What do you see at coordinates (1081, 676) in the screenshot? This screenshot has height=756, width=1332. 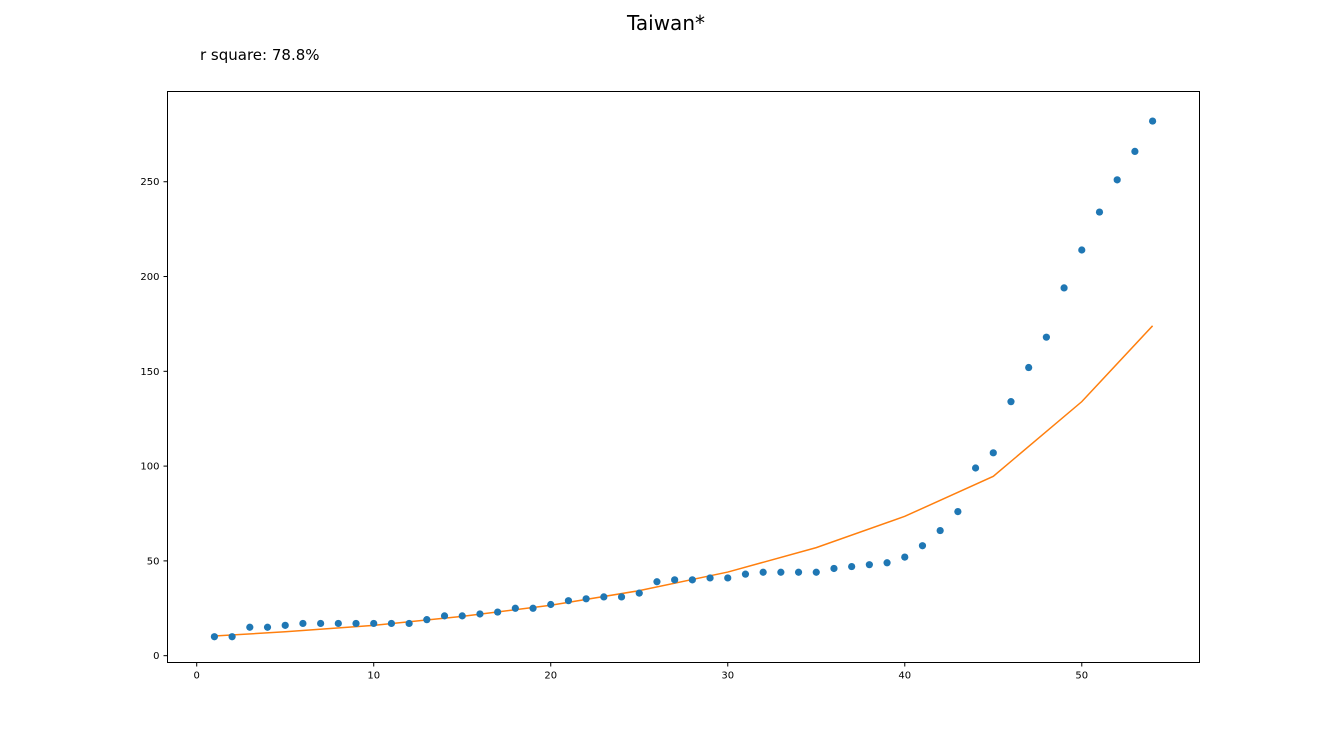 I see `x-tick-label: 50` at bounding box center [1081, 676].